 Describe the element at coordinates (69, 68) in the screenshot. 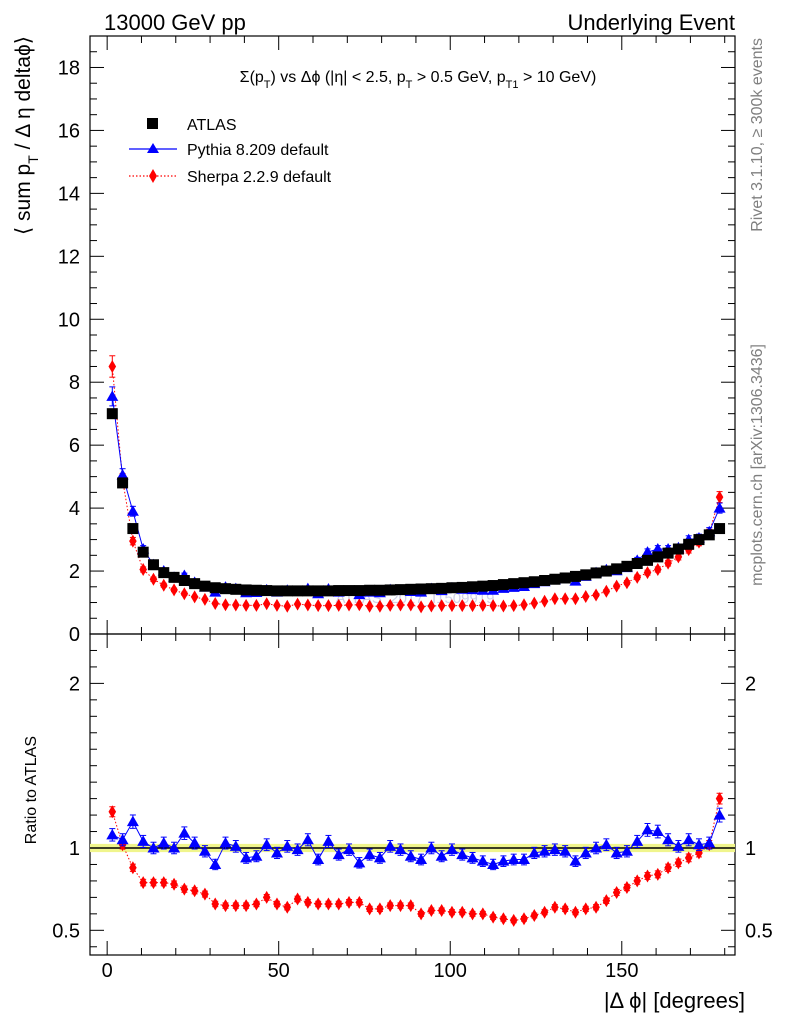

I see `main-y-tick-label: 18` at that location.